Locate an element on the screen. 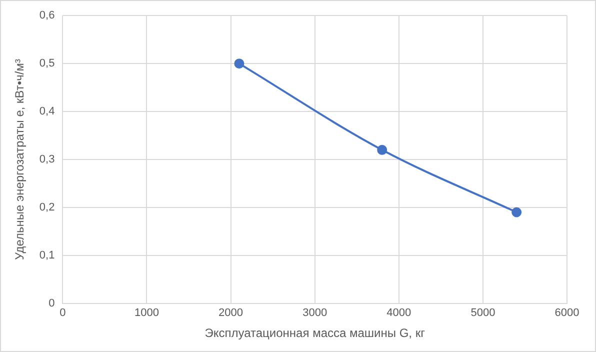 The width and height of the screenshot is (596, 352). x-tick-label: 0 is located at coordinates (63, 313).